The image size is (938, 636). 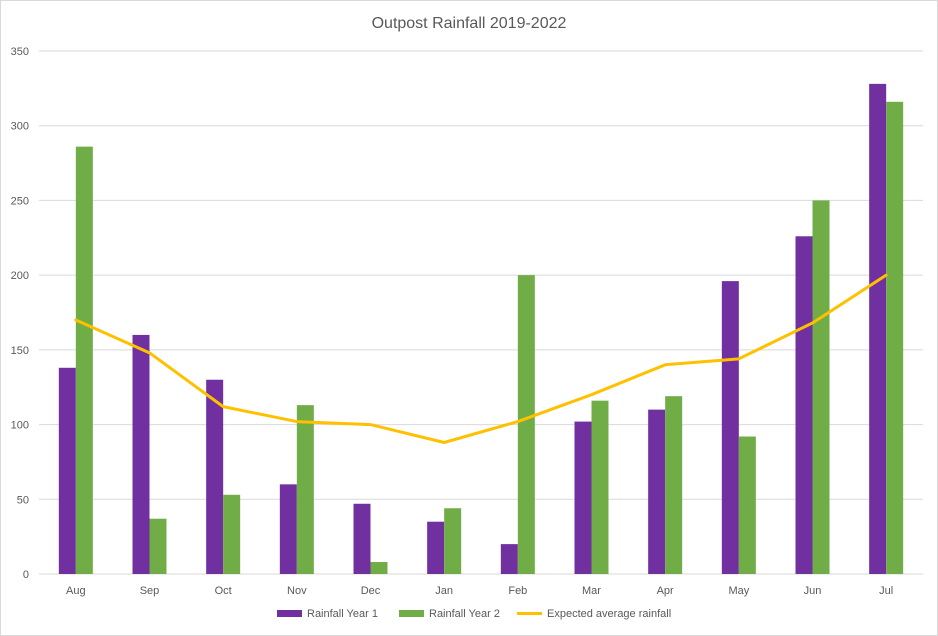 I want to click on x-tick-label: Aug, so click(x=76, y=591).